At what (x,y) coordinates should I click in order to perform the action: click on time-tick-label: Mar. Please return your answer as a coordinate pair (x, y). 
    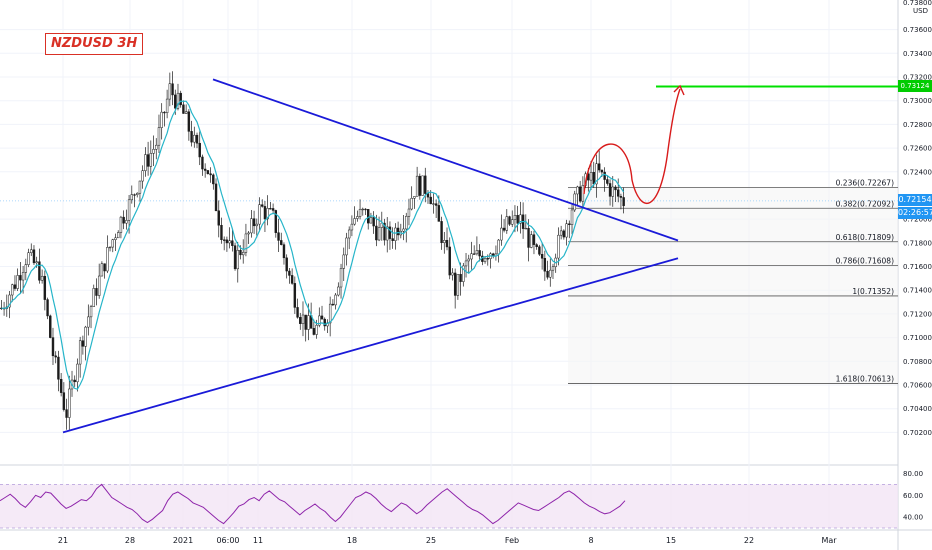
    Looking at the image, I should click on (829, 540).